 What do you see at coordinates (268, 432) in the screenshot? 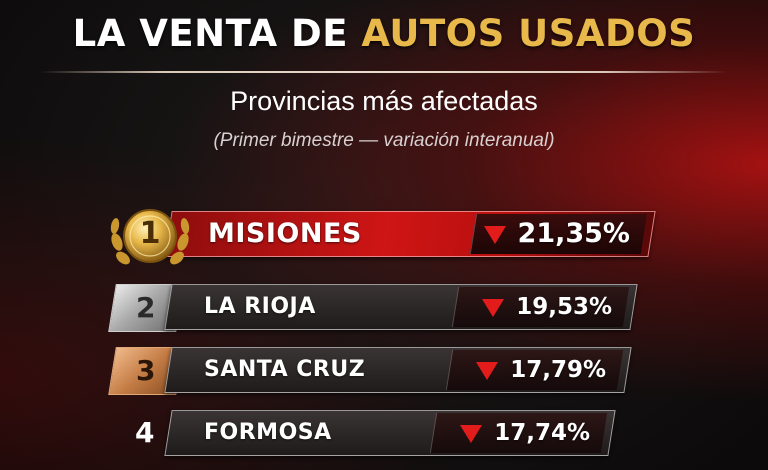
I see `province-name: FORMOSA` at bounding box center [268, 432].